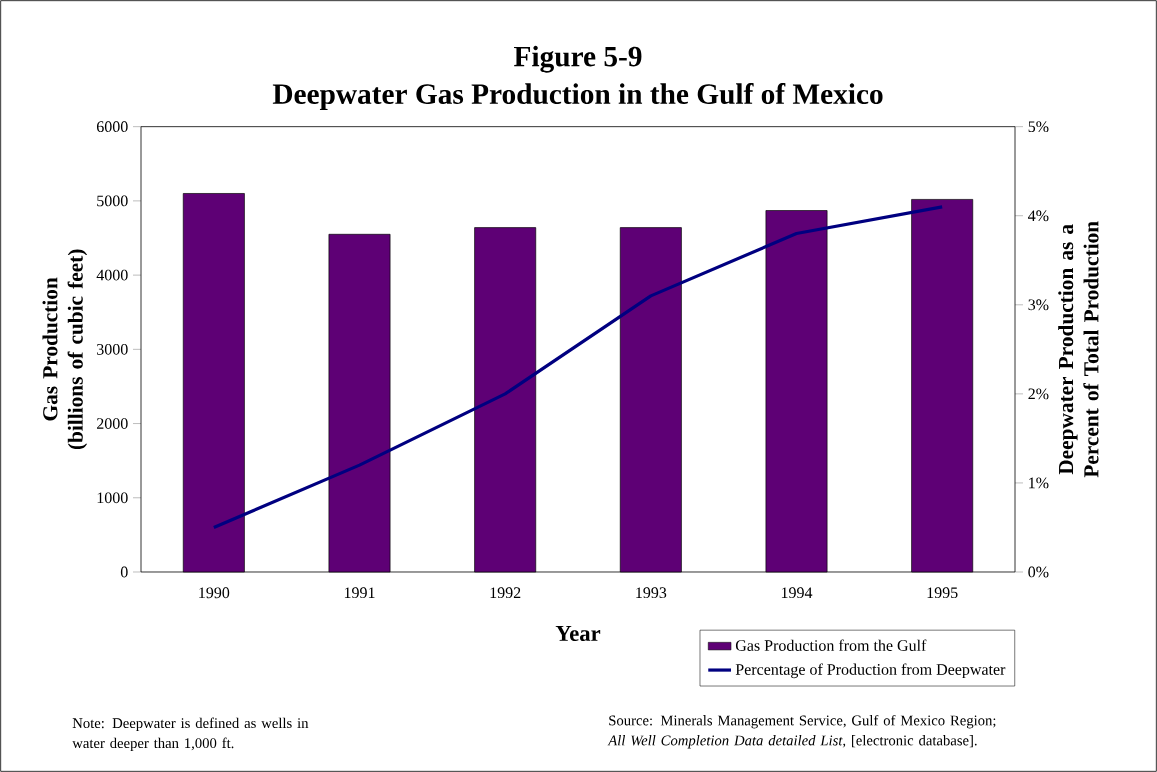 This screenshot has width=1157, height=772. I want to click on y-tick-label: 2000, so click(112, 423).